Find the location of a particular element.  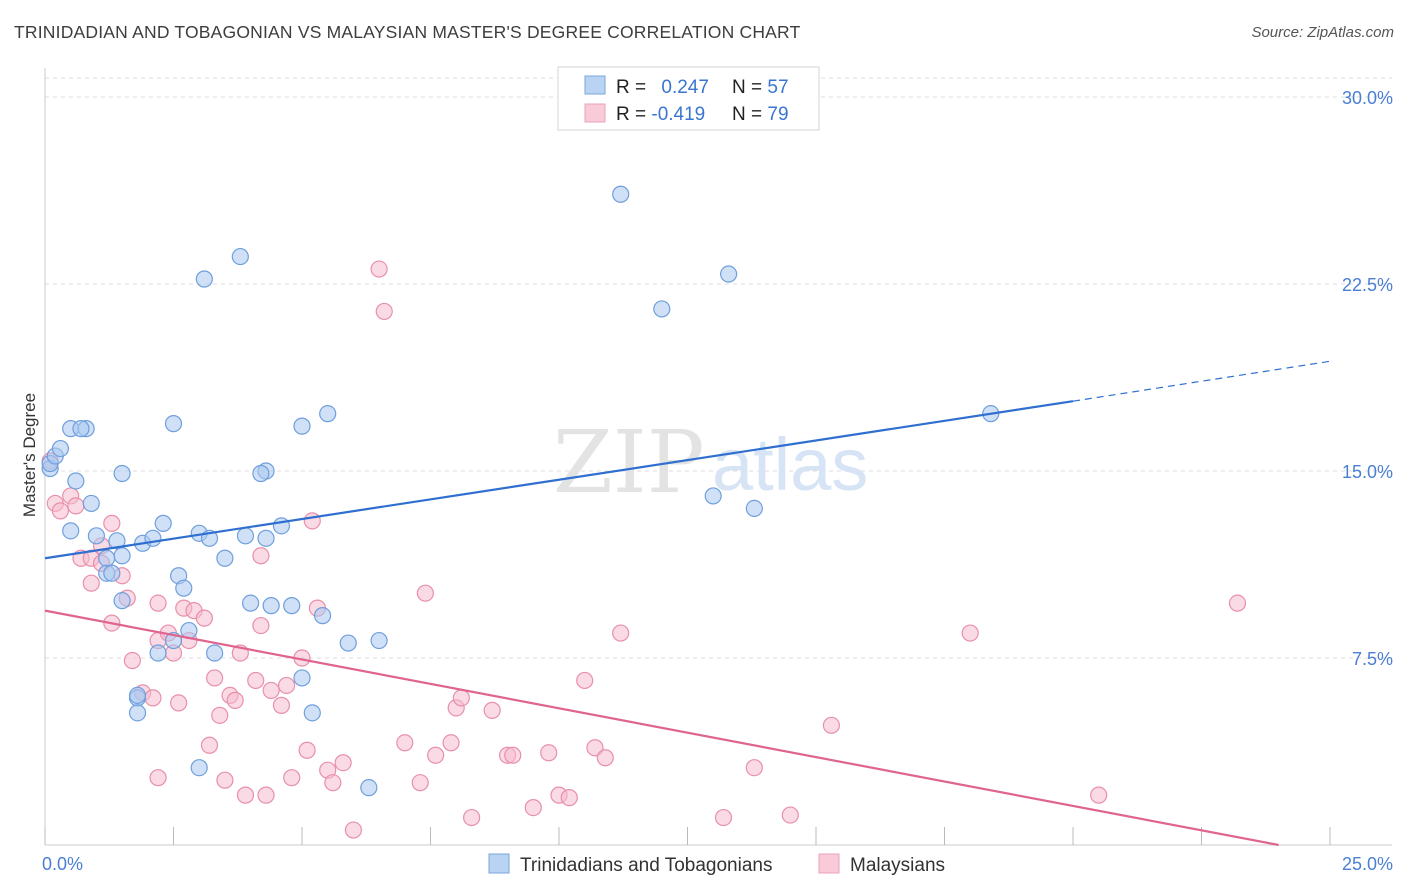

legend-n-label-2: N = is located at coordinates (749, 114).